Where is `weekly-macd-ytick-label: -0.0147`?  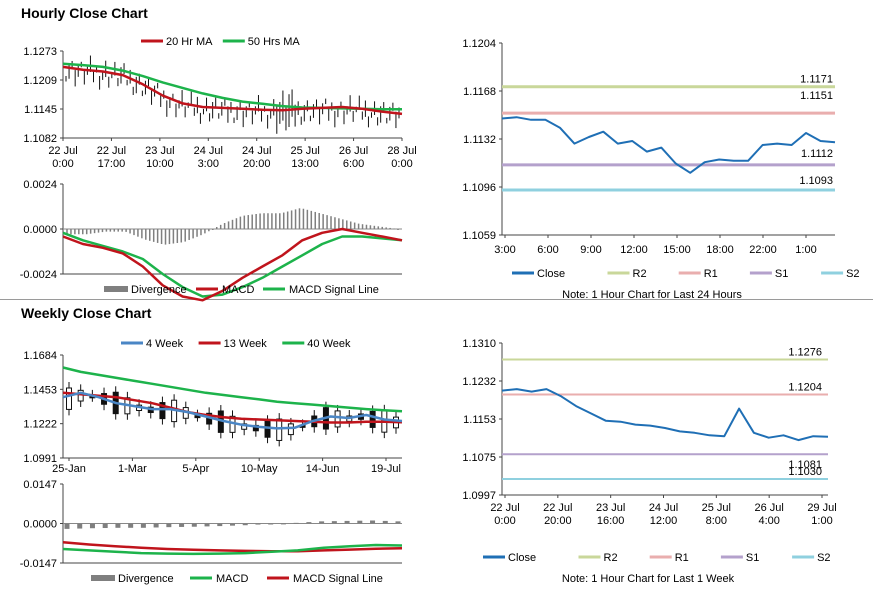
weekly-macd-ytick-label: -0.0147 is located at coordinates (38, 564).